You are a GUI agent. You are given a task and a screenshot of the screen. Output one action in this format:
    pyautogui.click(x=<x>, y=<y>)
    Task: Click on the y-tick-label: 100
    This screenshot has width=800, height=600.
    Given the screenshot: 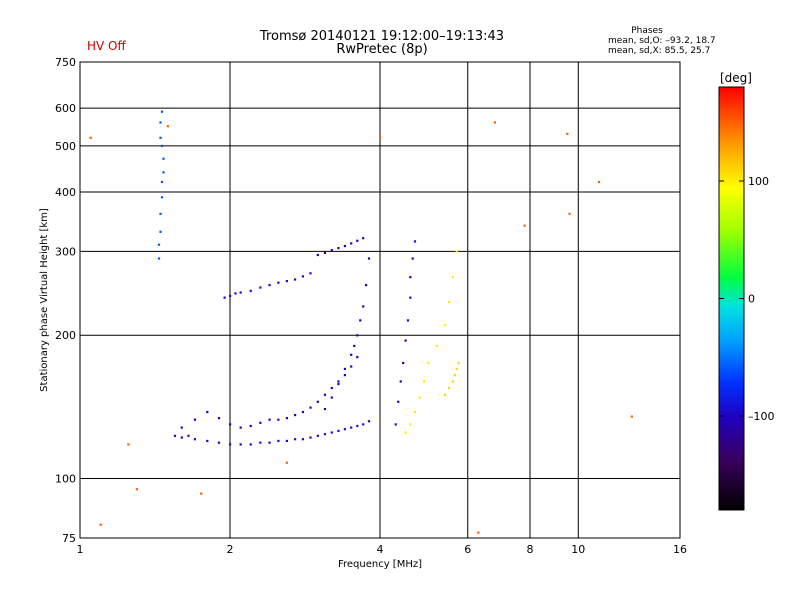 What is the action you would take?
    pyautogui.click(x=65, y=479)
    